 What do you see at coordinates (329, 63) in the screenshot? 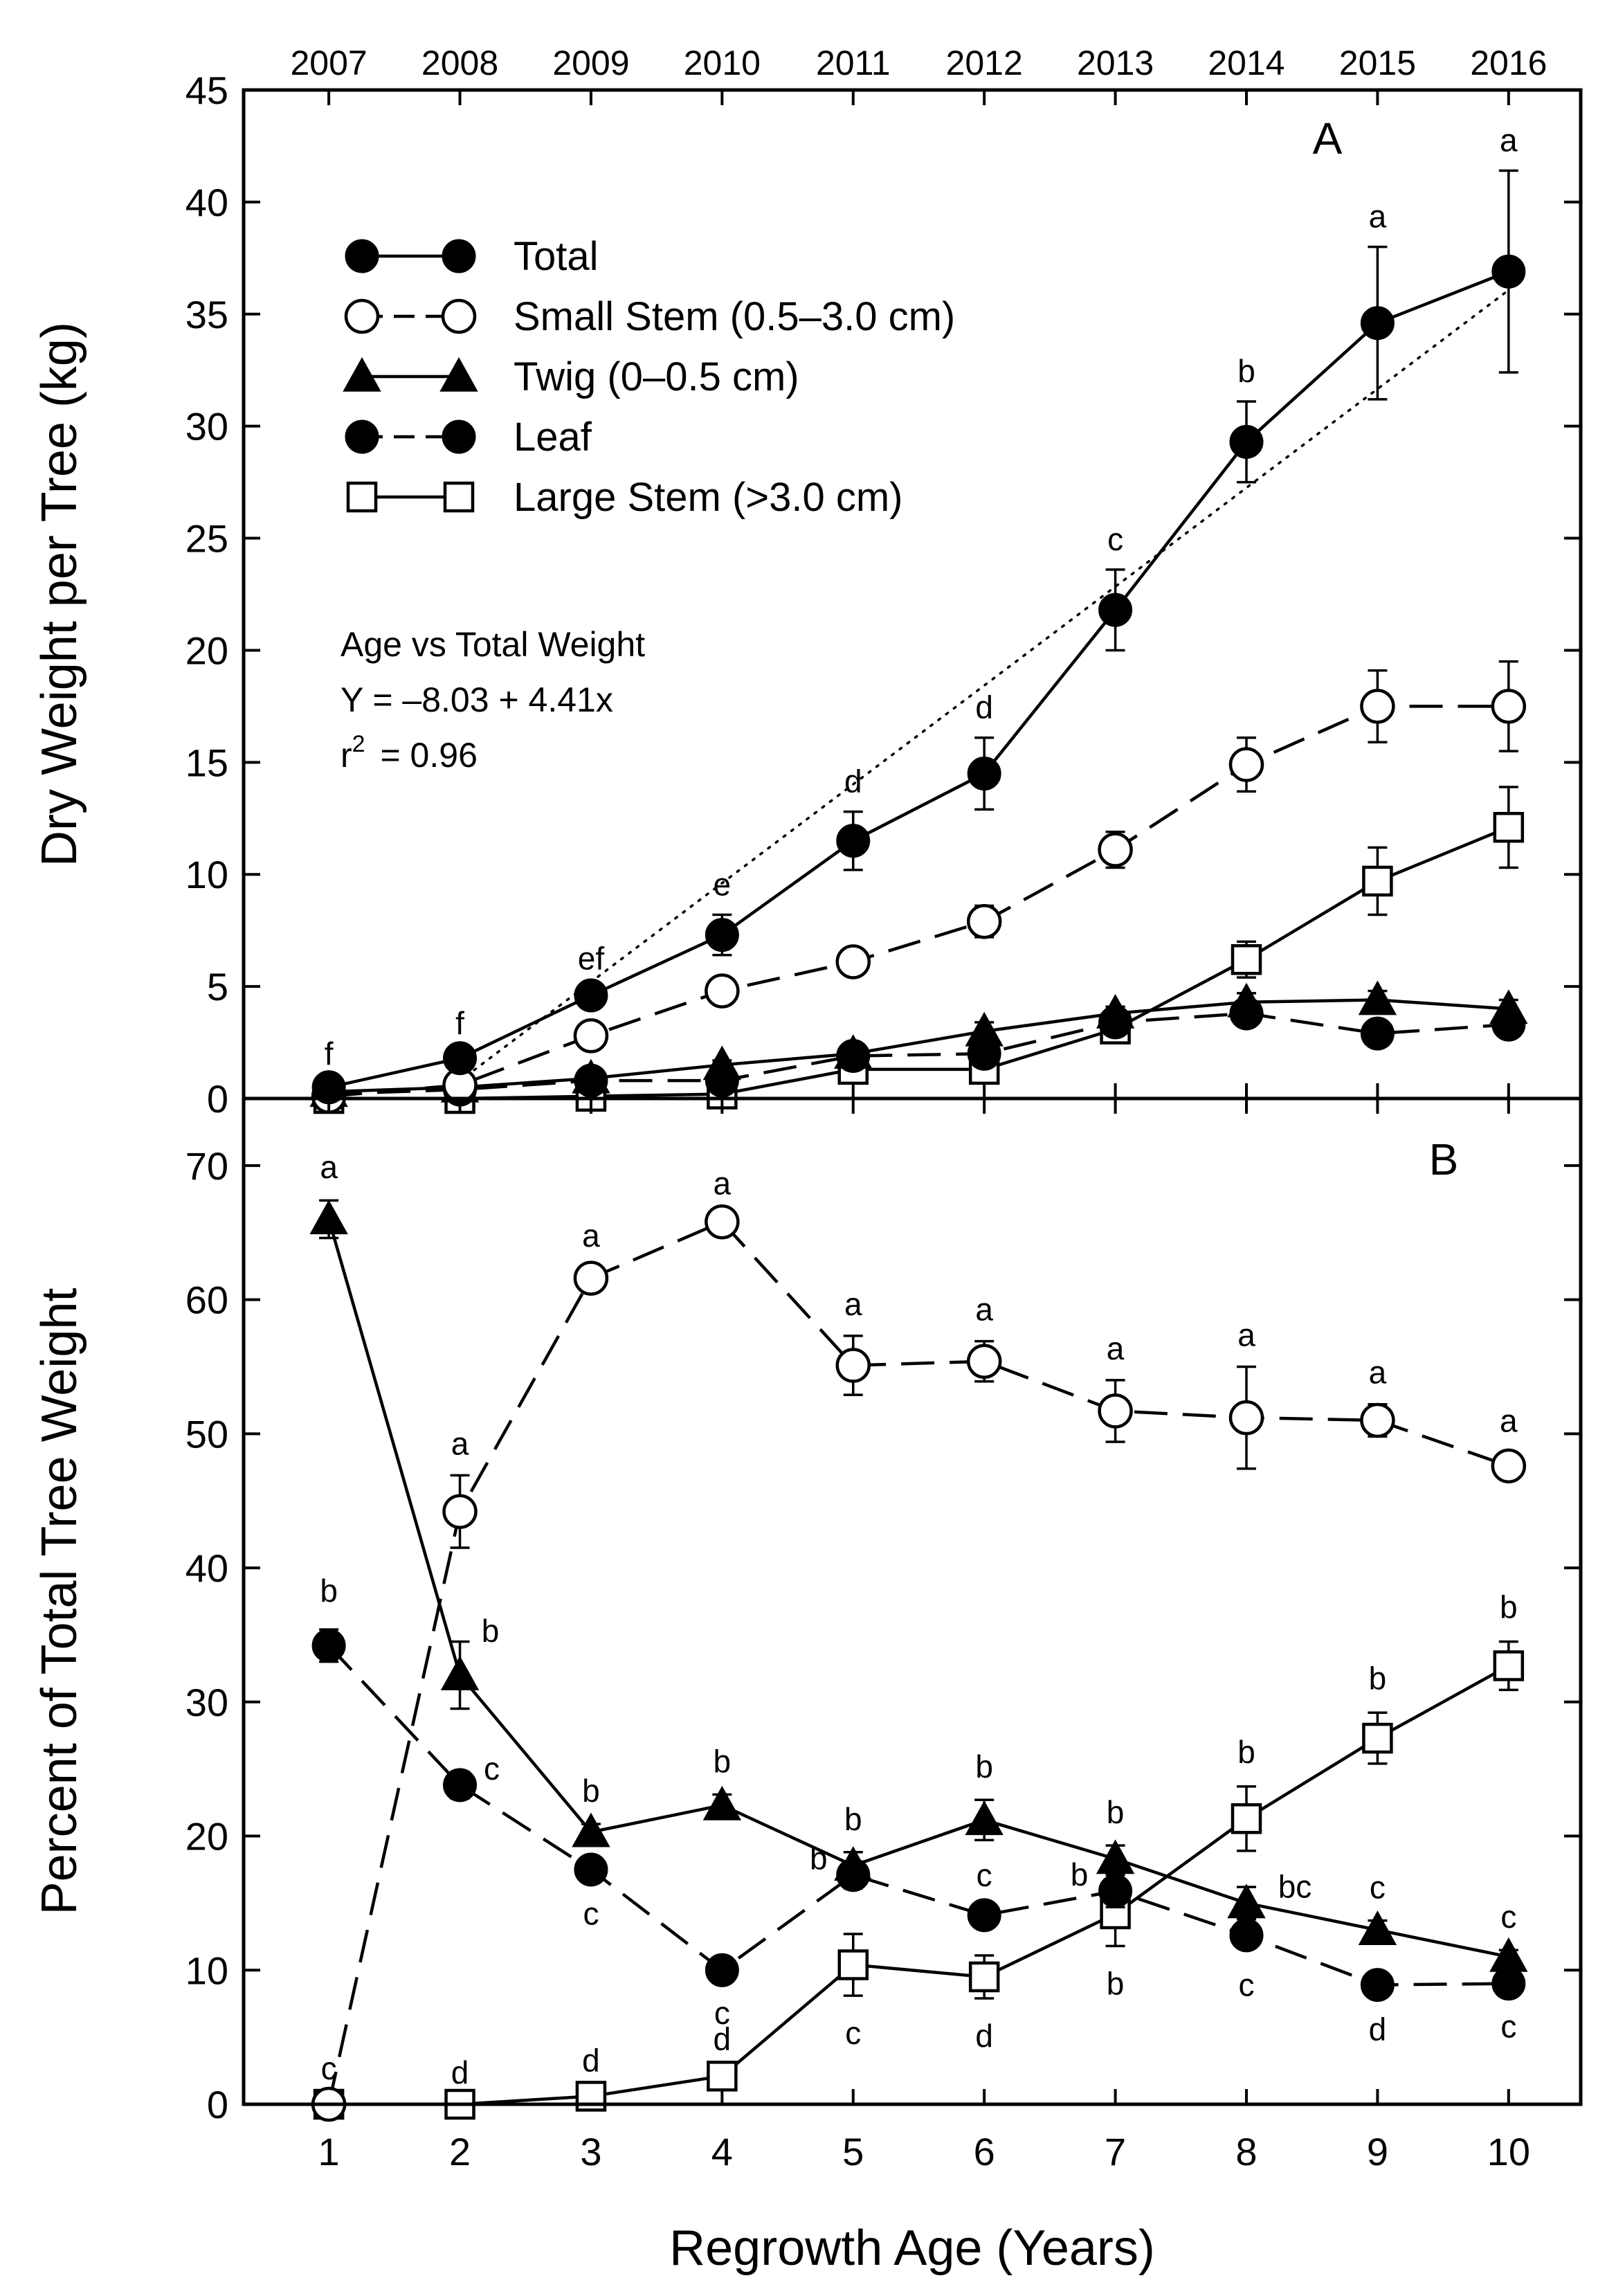
I see `year-label: 2007` at bounding box center [329, 63].